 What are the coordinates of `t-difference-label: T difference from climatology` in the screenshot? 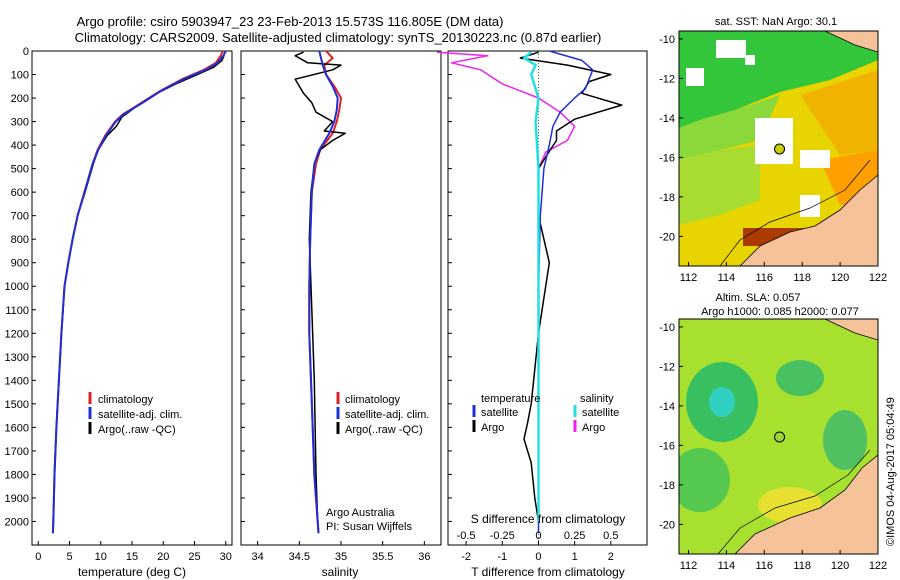 It's located at (548, 572).